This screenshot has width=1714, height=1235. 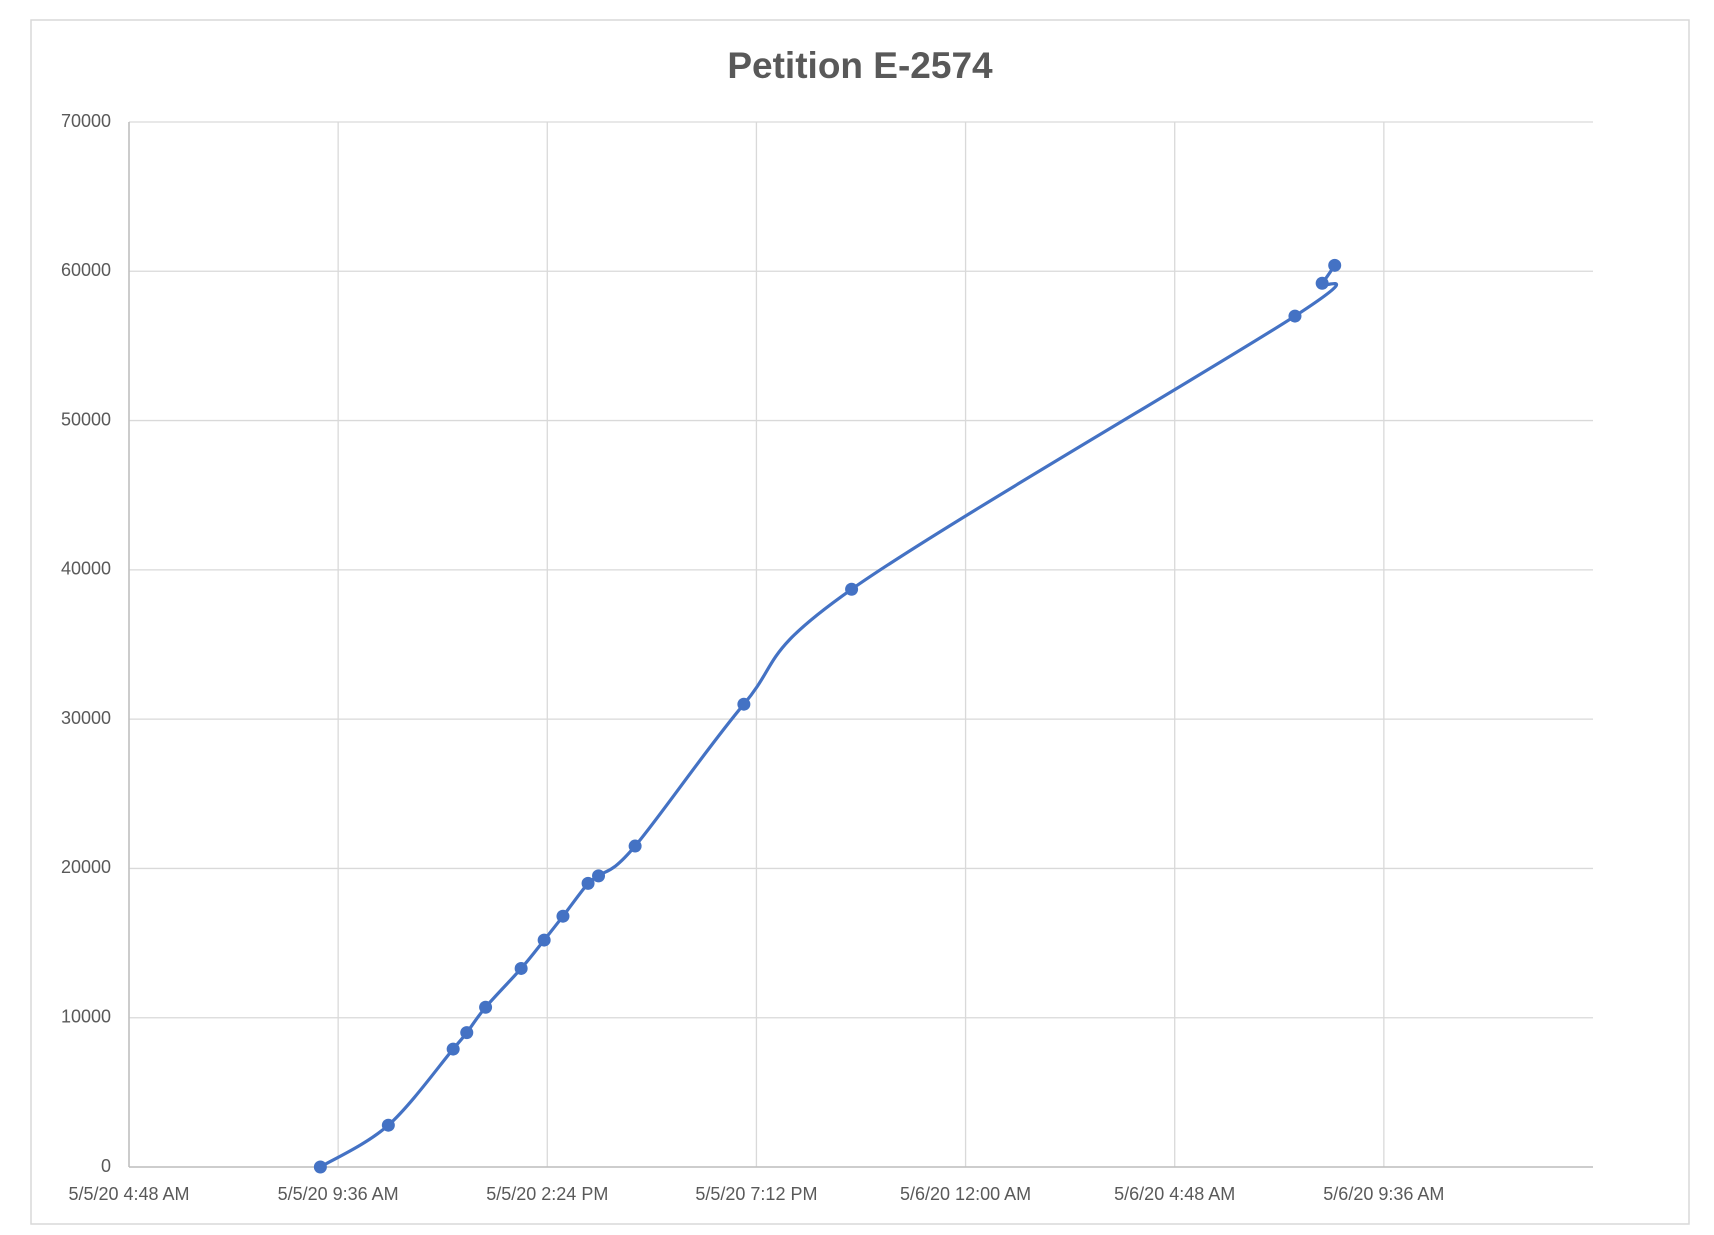 I want to click on x-tick-label: 5/6/20 9:36 AM, so click(x=1383, y=1194).